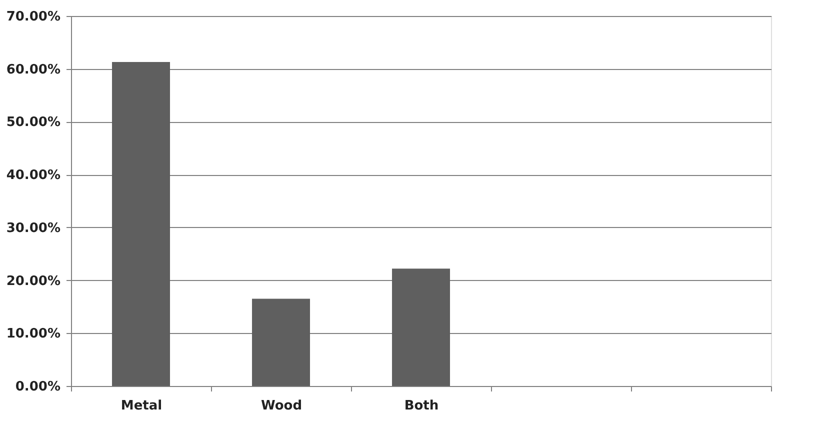 Image resolution: width=833 pixels, height=432 pixels. Describe the element at coordinates (33, 122) in the screenshot. I see `y-tick-label: 50.00%` at that location.